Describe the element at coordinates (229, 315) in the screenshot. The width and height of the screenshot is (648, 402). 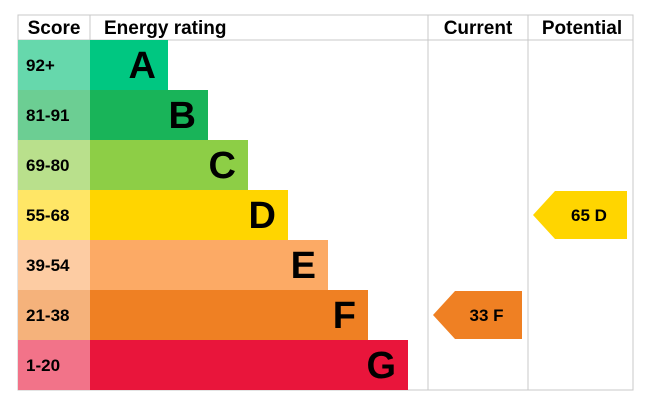
I see `rating-bar-f` at that location.